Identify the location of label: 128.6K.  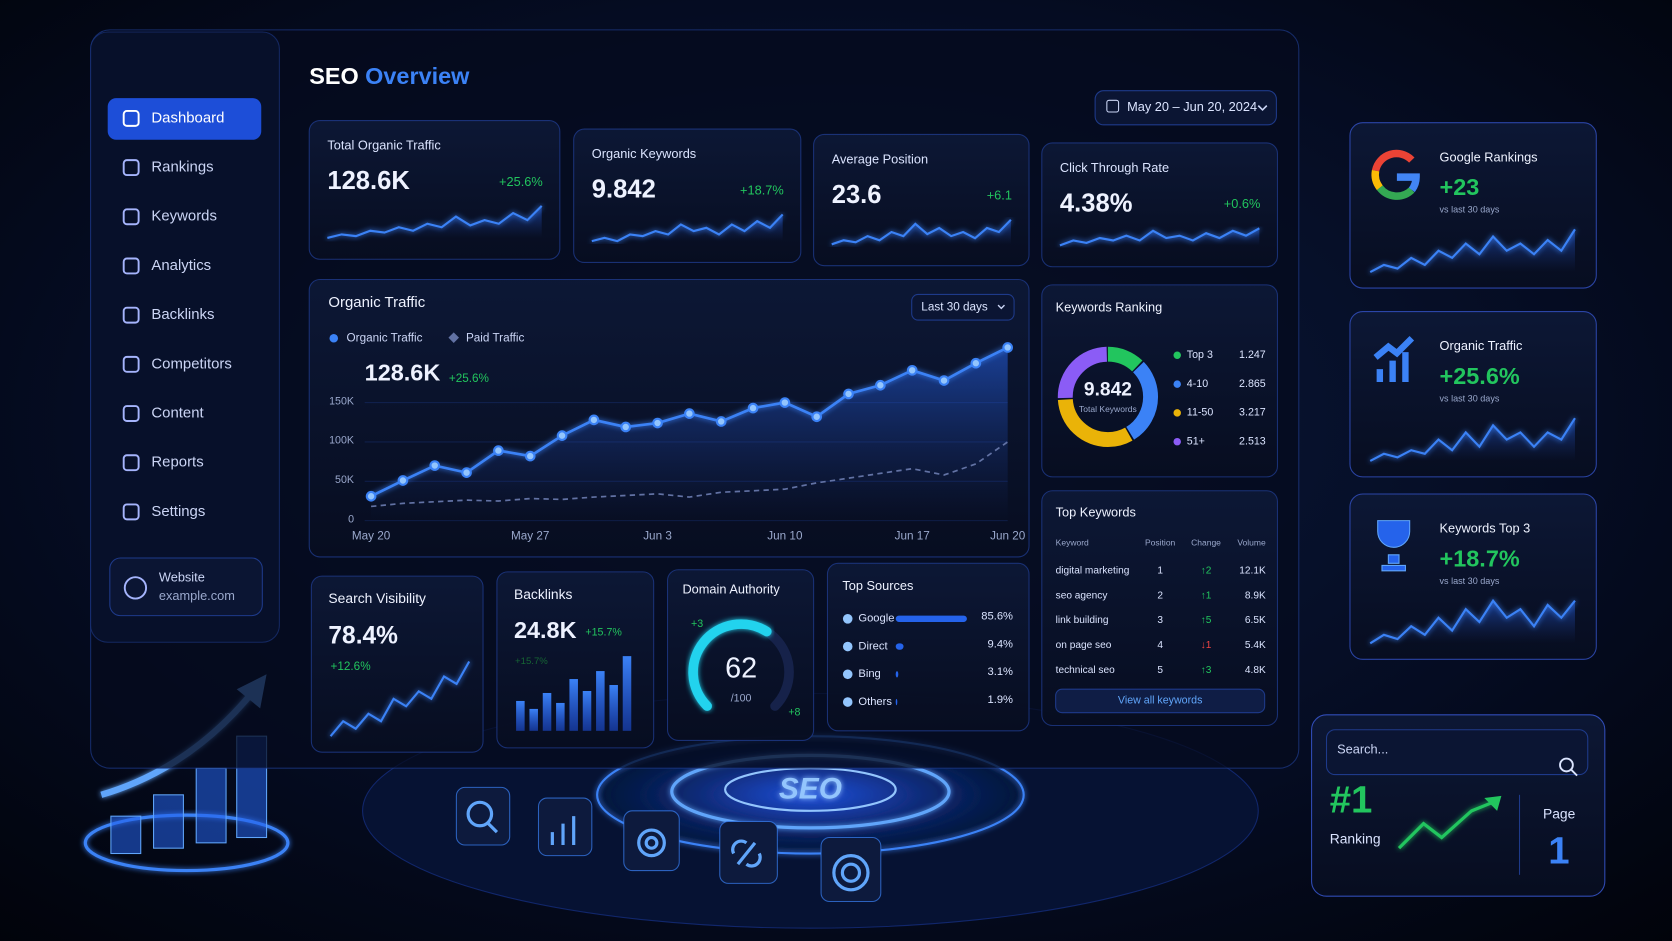
(368, 181).